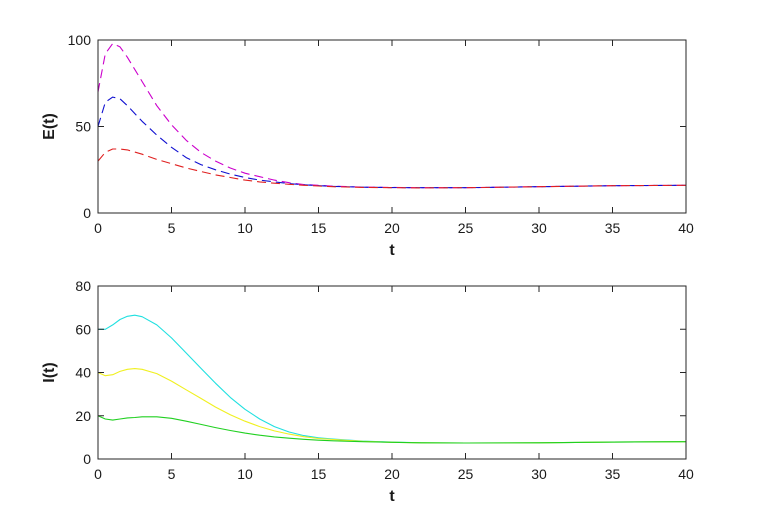  I want to click on exposed-series-red, so click(392, 168).